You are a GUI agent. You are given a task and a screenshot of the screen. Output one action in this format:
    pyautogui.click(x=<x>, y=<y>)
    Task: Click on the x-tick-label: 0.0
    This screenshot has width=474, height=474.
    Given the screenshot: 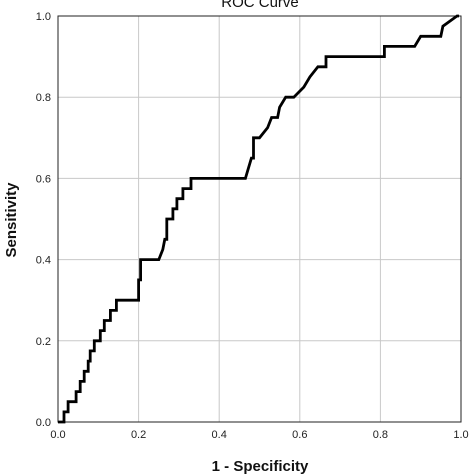 What is the action you would take?
    pyautogui.click(x=57, y=435)
    